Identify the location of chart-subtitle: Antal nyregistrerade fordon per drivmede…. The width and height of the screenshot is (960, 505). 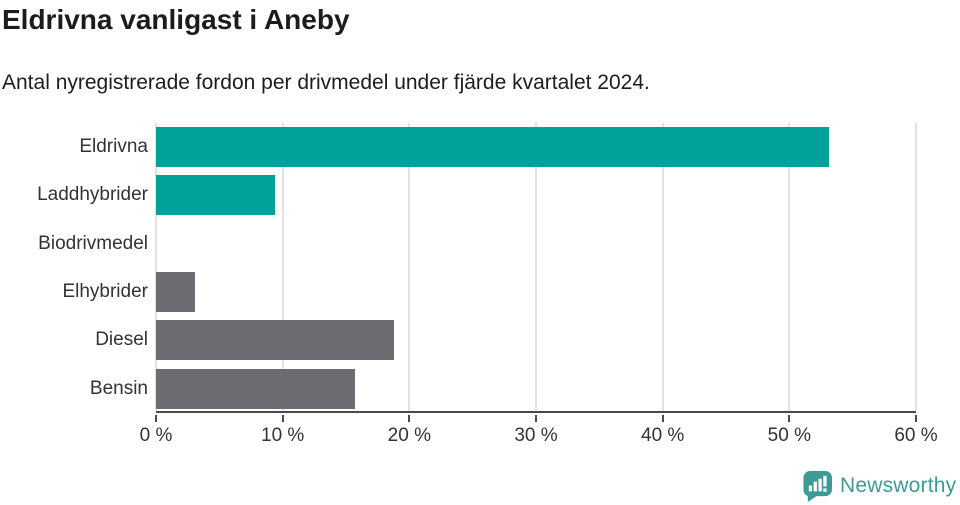
(326, 82).